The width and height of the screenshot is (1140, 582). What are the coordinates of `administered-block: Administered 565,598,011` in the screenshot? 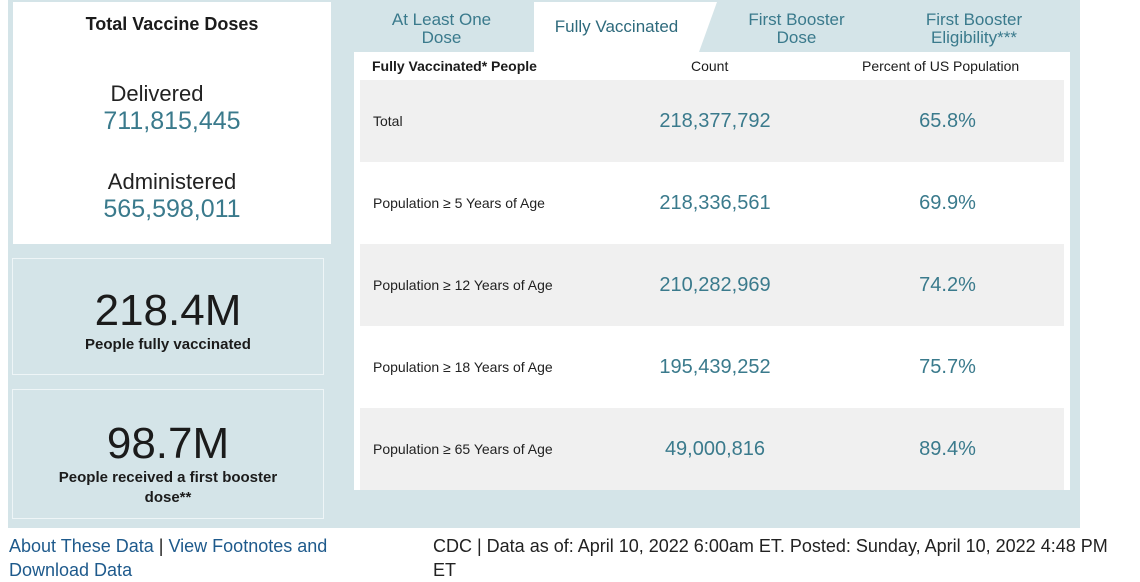 It's located at (172, 197).